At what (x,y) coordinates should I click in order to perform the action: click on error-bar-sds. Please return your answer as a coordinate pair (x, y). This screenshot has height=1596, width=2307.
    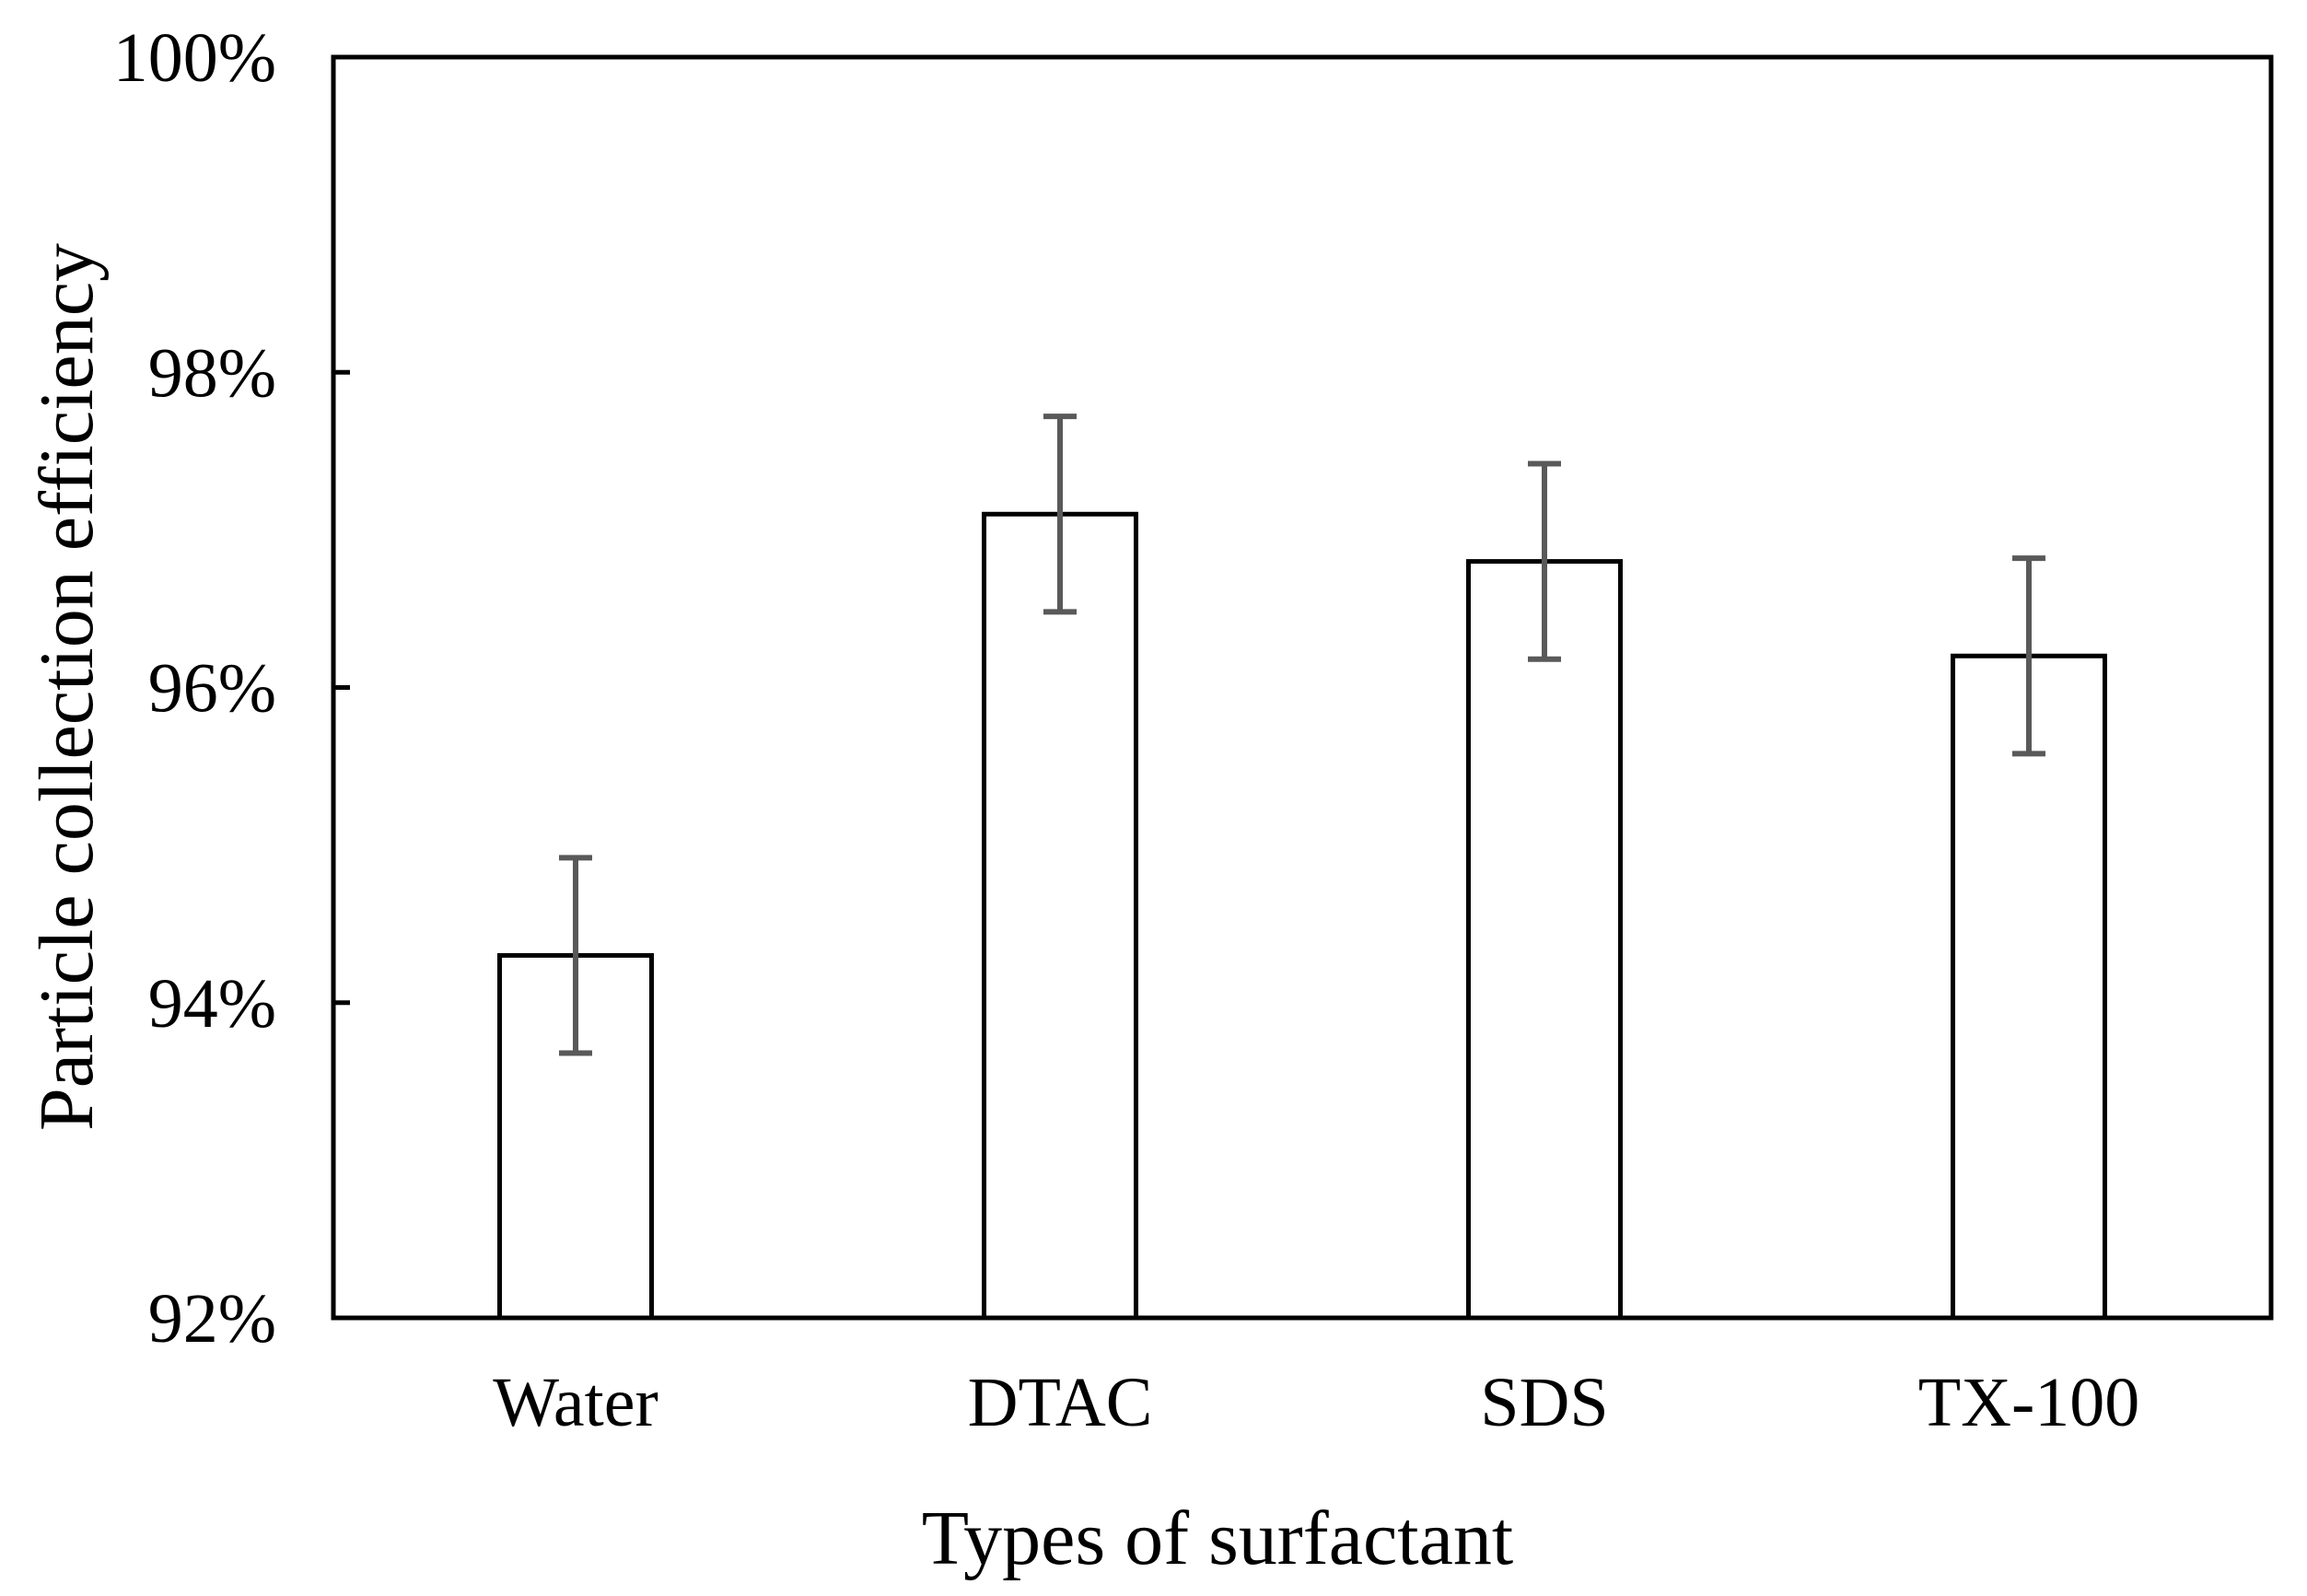
    Looking at the image, I should click on (1545, 561).